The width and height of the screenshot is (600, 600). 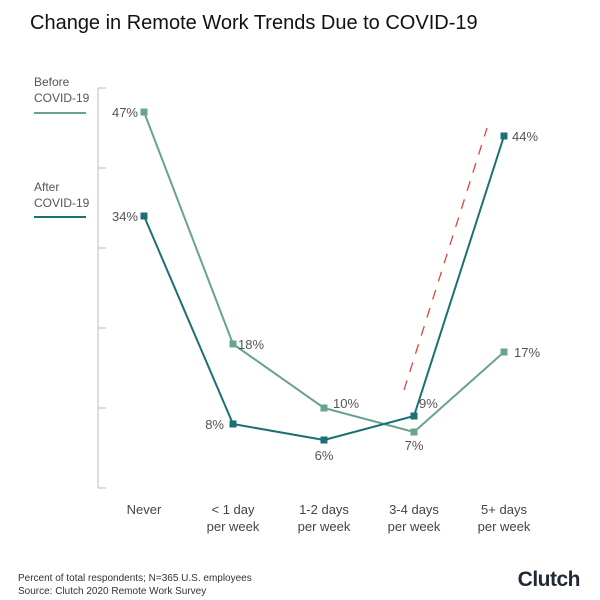 I want to click on data-label: 17%, so click(x=527, y=352).